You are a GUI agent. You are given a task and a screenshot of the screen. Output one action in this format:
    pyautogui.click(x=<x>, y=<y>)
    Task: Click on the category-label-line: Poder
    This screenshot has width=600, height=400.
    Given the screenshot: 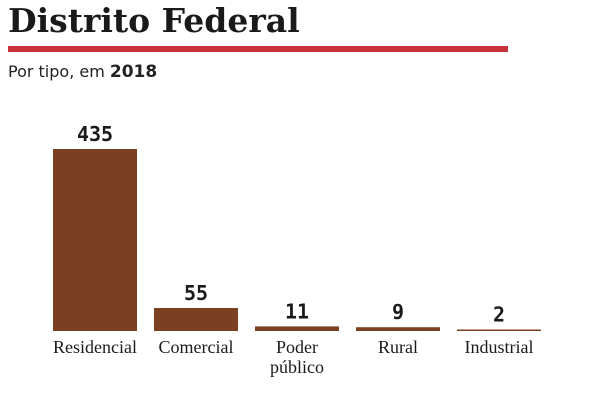 What is the action you would take?
    pyautogui.click(x=297, y=347)
    